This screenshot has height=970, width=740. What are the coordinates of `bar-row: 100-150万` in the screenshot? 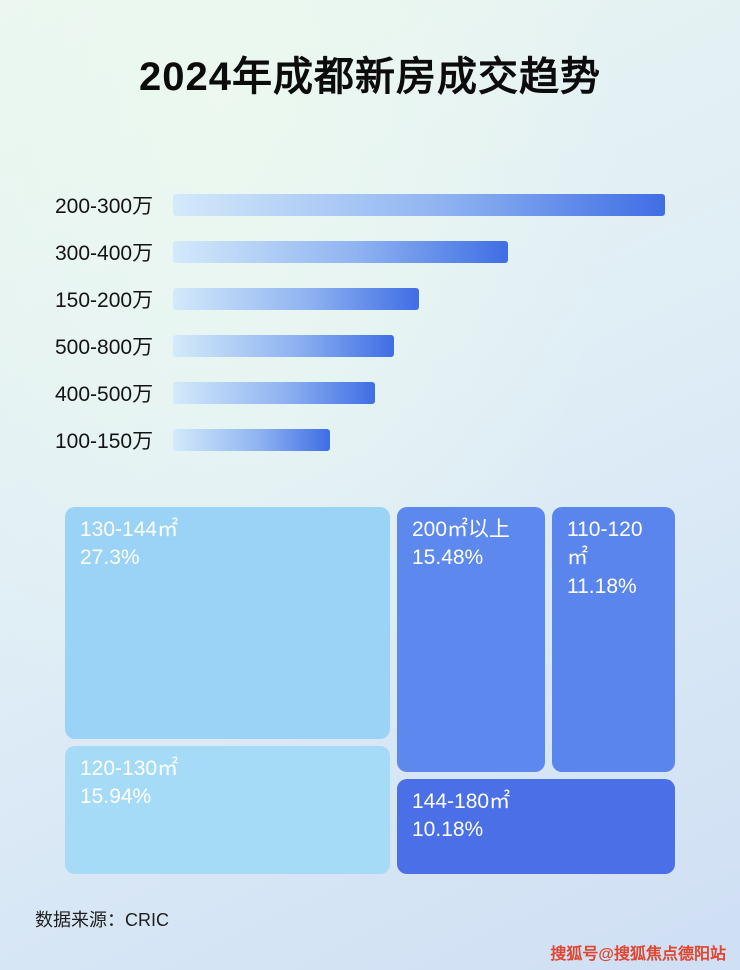 It's located at (397, 441).